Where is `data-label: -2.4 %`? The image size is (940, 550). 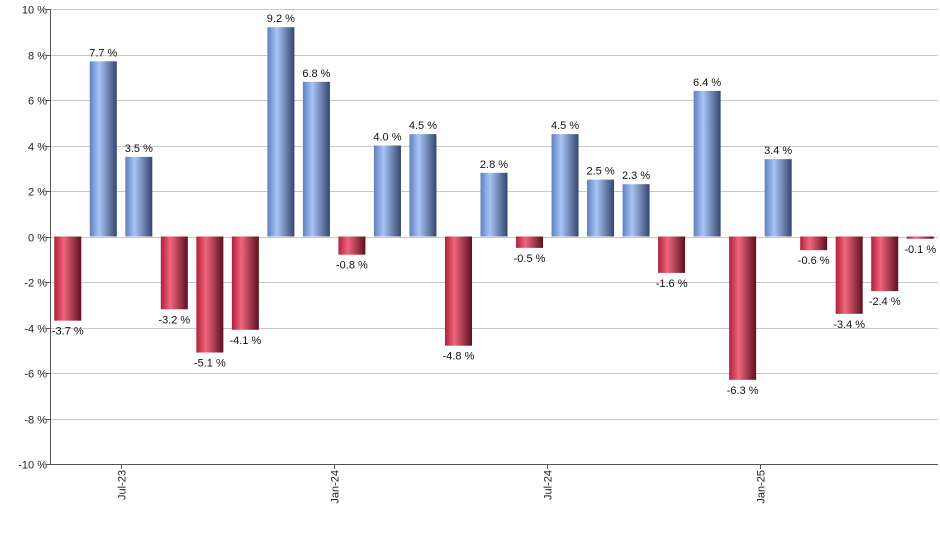 data-label: -2.4 % is located at coordinates (885, 302).